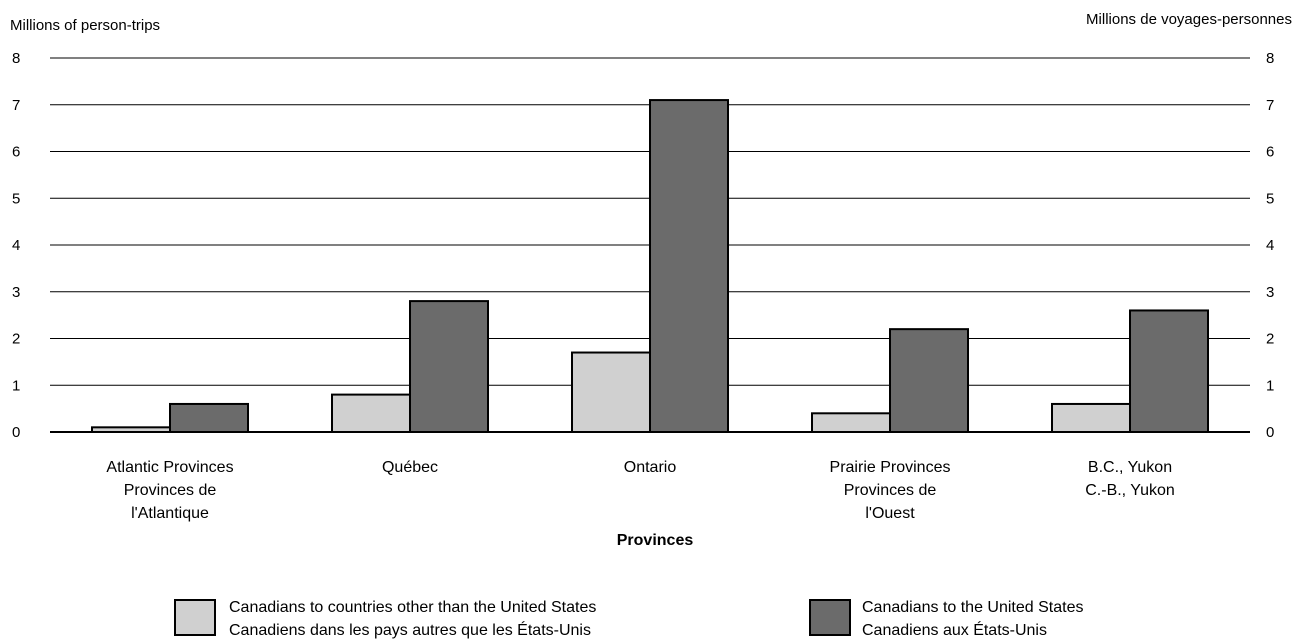  I want to click on y-tick-label-left: 2, so click(16, 339).